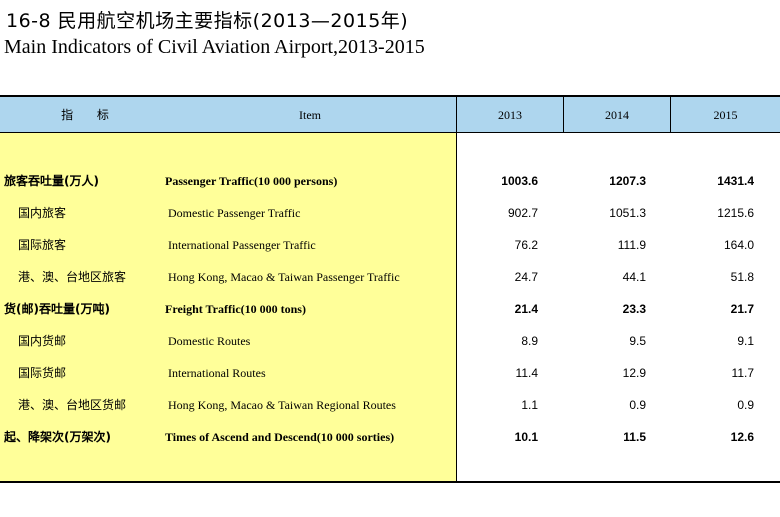  I want to click on header-year-2013: 2013, so click(510, 115).